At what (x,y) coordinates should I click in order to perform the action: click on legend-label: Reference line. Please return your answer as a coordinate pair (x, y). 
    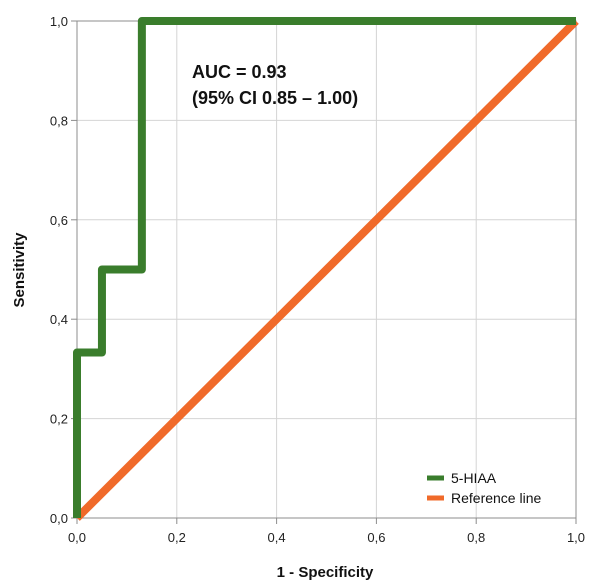
    Looking at the image, I should click on (496, 498).